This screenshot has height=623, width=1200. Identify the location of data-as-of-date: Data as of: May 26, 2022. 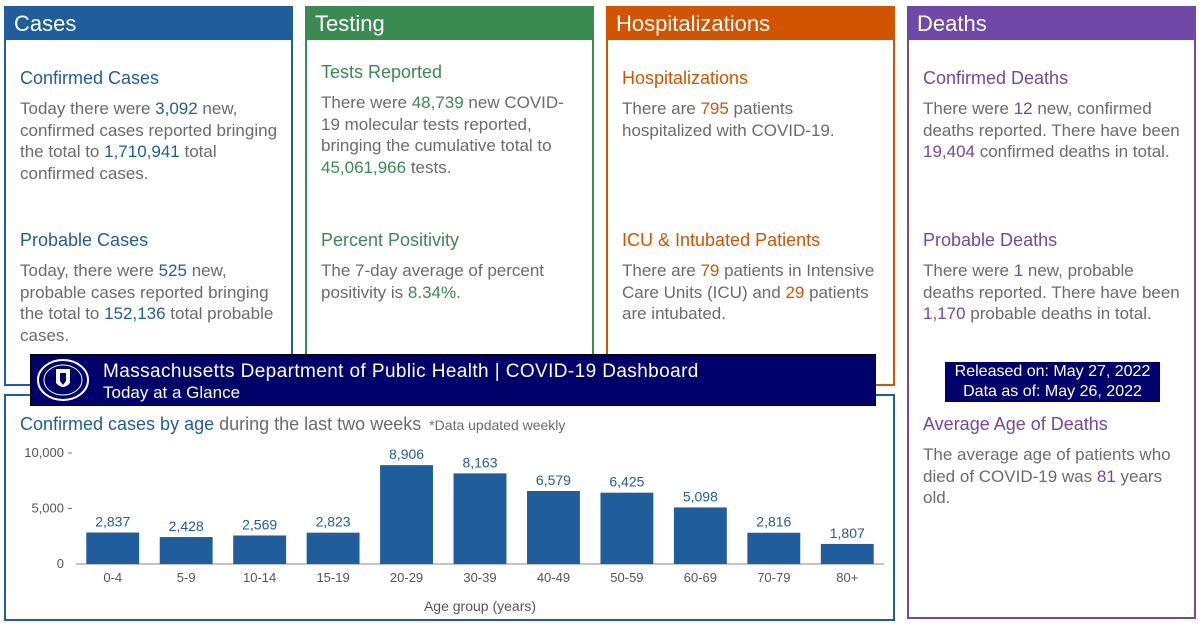
(1052, 391).